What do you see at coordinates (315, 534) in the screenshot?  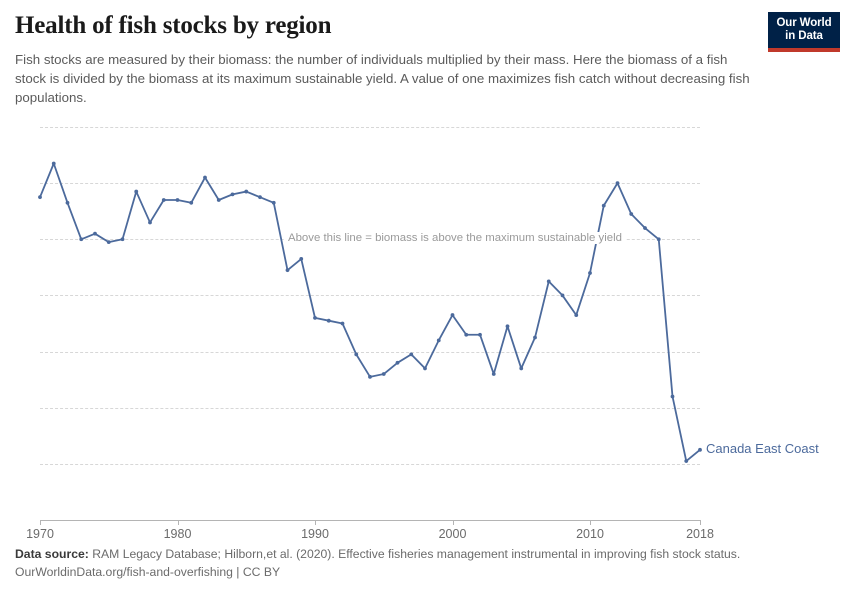 I see `x-axis-tick-label: 1990` at bounding box center [315, 534].